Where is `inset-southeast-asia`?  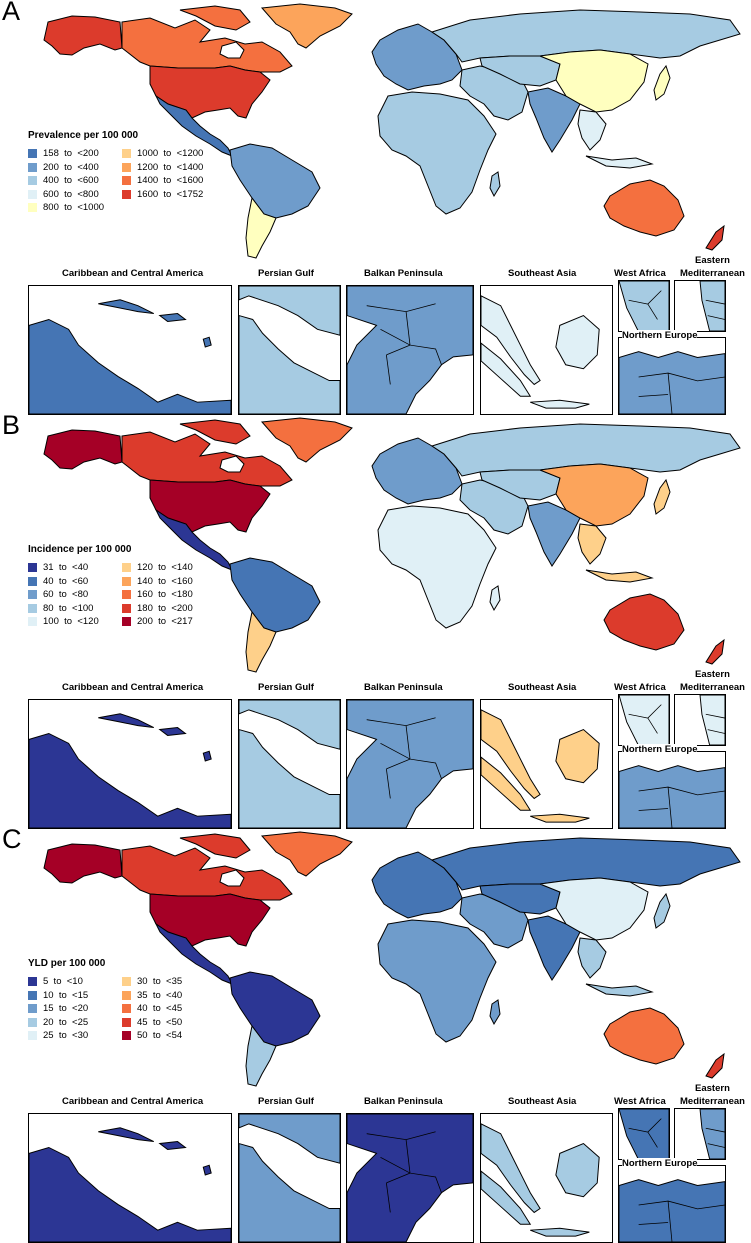 inset-southeast-asia is located at coordinates (546, 350).